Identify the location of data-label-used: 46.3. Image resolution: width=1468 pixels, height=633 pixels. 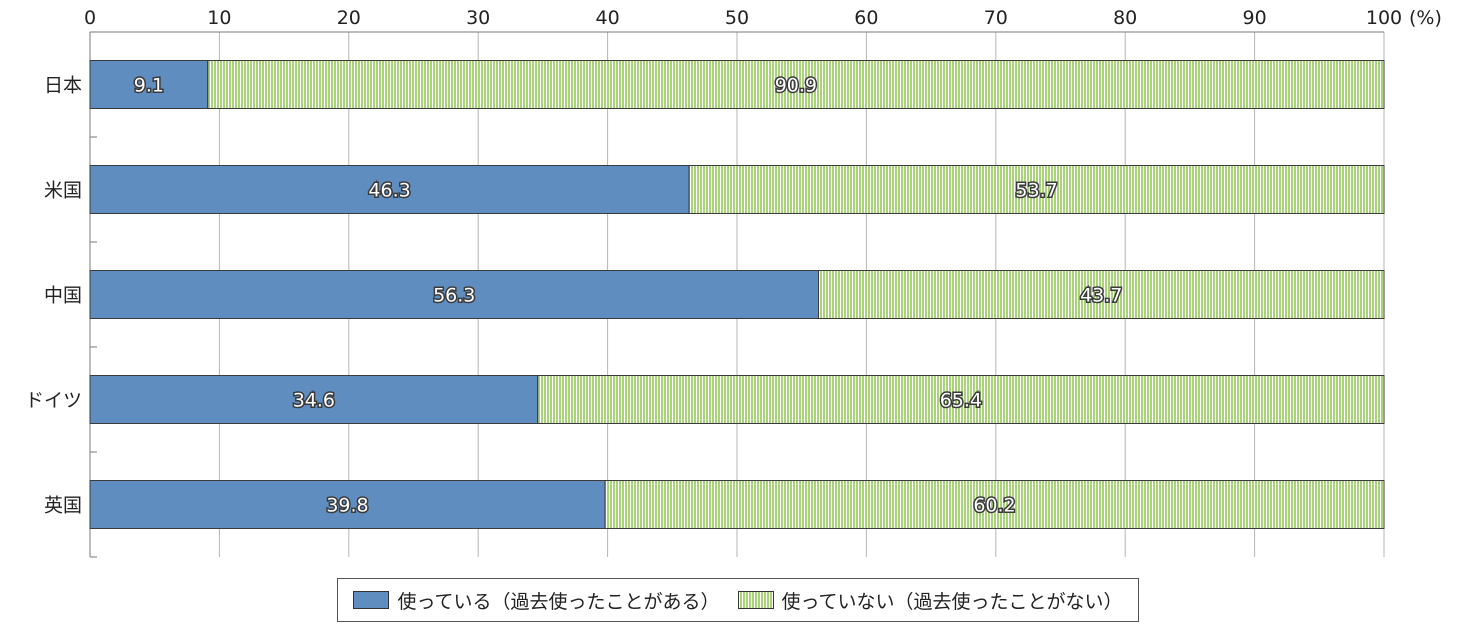
(389, 191).